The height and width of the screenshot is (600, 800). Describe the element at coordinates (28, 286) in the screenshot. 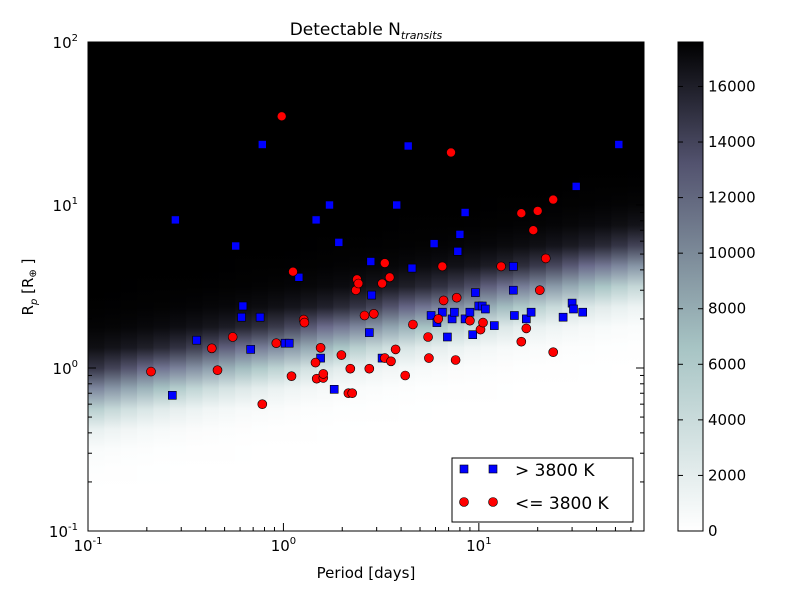

I see `y-axis-label-bracket: [R` at that location.